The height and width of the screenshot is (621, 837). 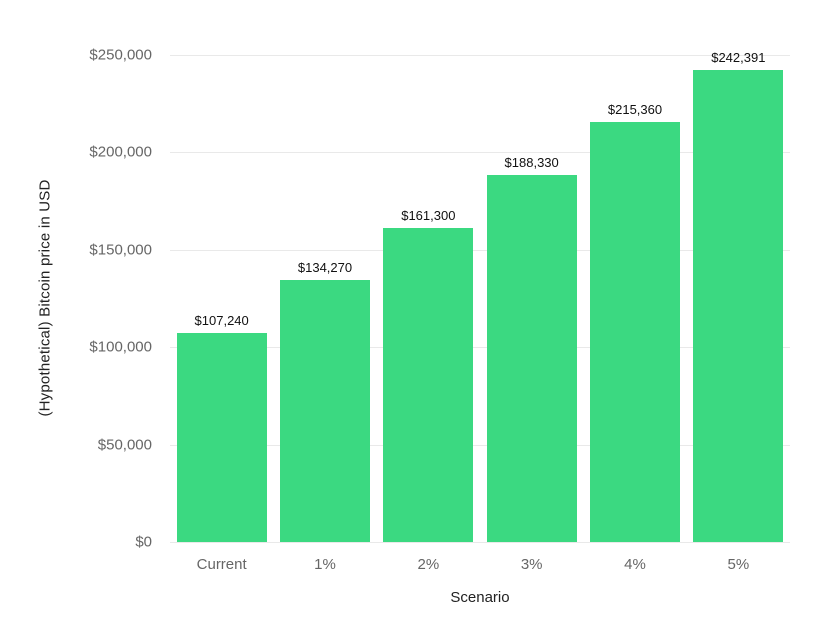 I want to click on bar-Current, so click(x=221, y=437).